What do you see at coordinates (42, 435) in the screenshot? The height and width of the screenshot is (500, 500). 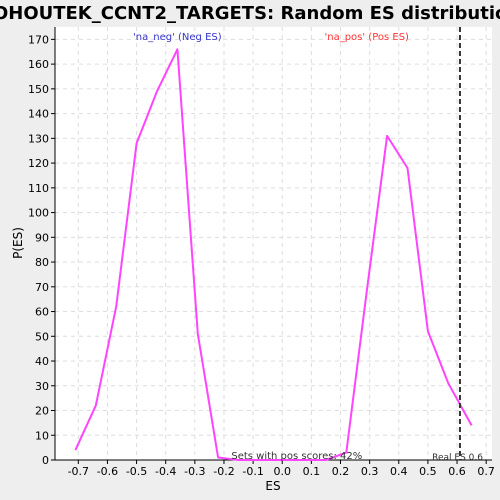 I see `y-tick-label: 10` at bounding box center [42, 435].